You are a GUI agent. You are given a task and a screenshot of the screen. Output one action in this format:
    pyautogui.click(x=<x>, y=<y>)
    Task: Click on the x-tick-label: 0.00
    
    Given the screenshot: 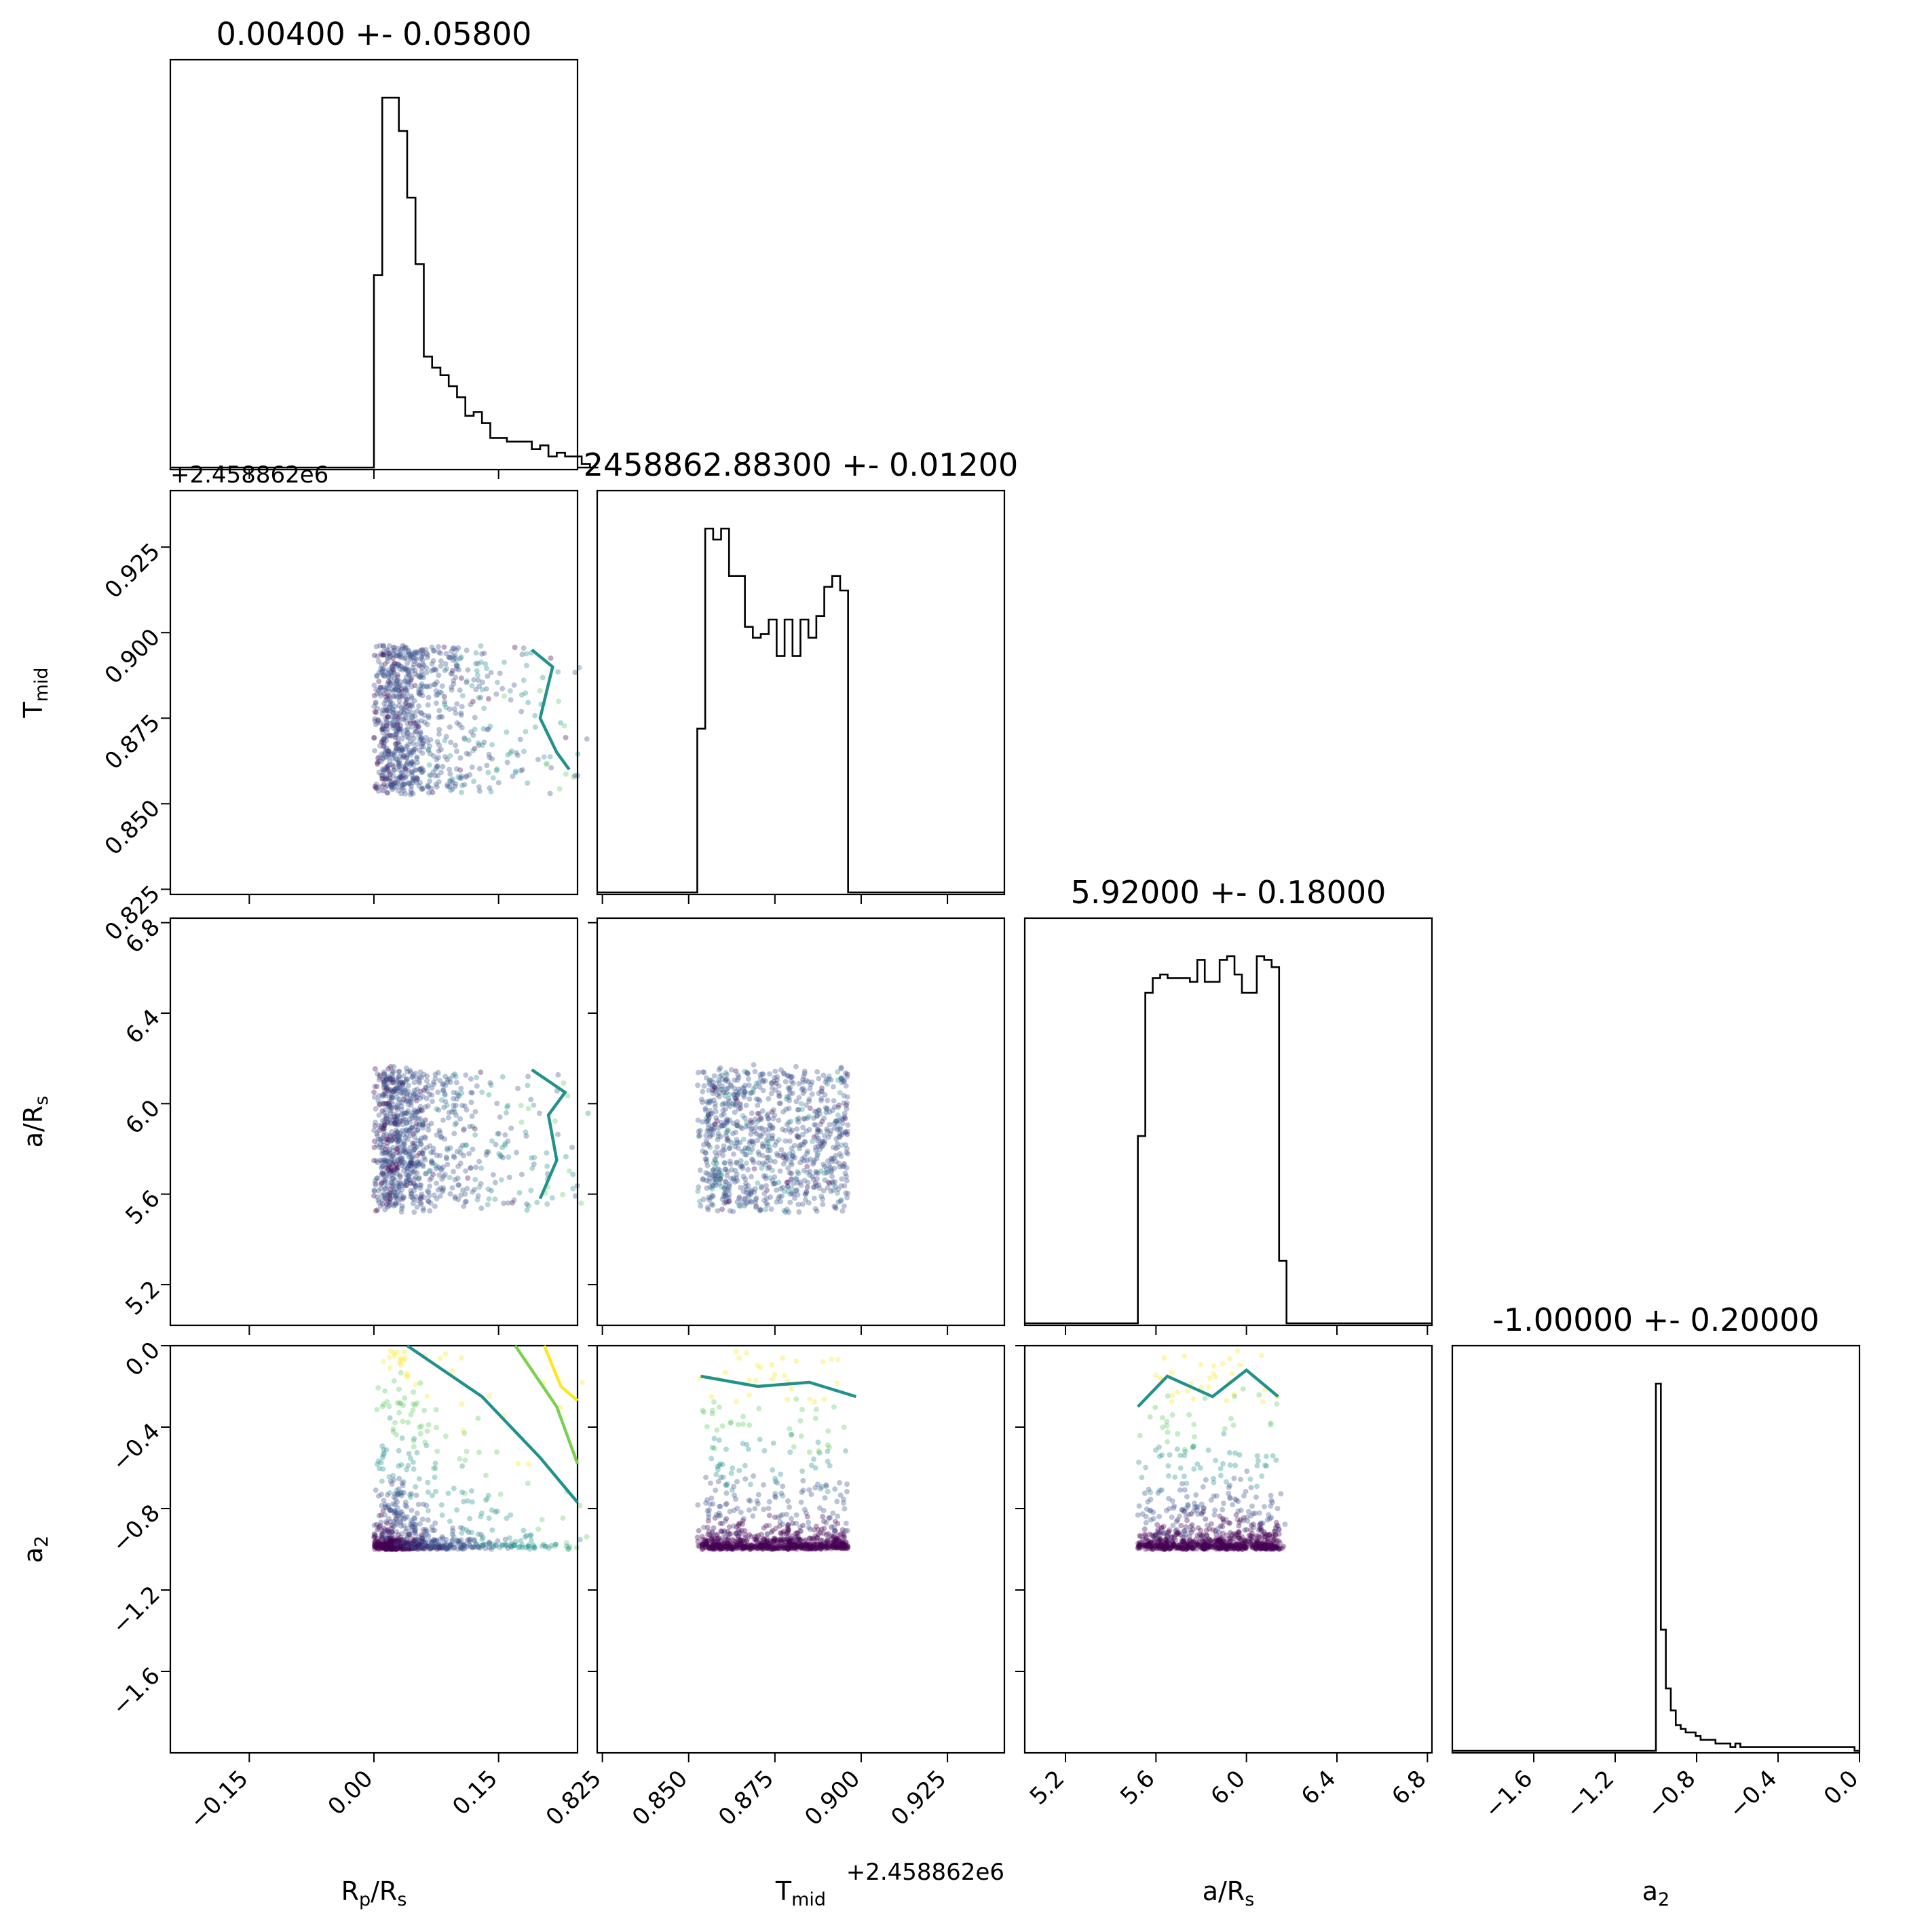 What is the action you would take?
    pyautogui.click(x=351, y=1793)
    